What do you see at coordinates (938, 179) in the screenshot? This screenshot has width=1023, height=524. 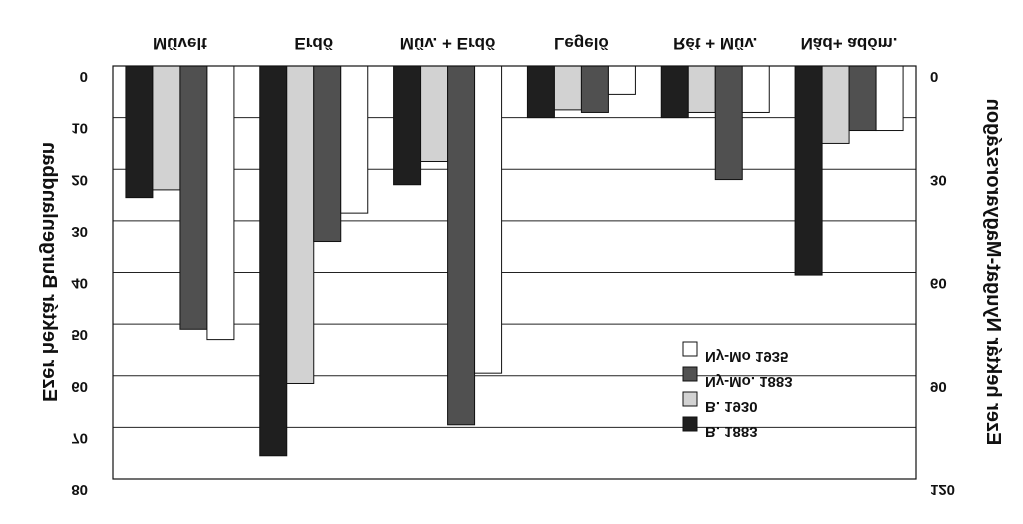 I see `right-tick-label: 30` at bounding box center [938, 179].